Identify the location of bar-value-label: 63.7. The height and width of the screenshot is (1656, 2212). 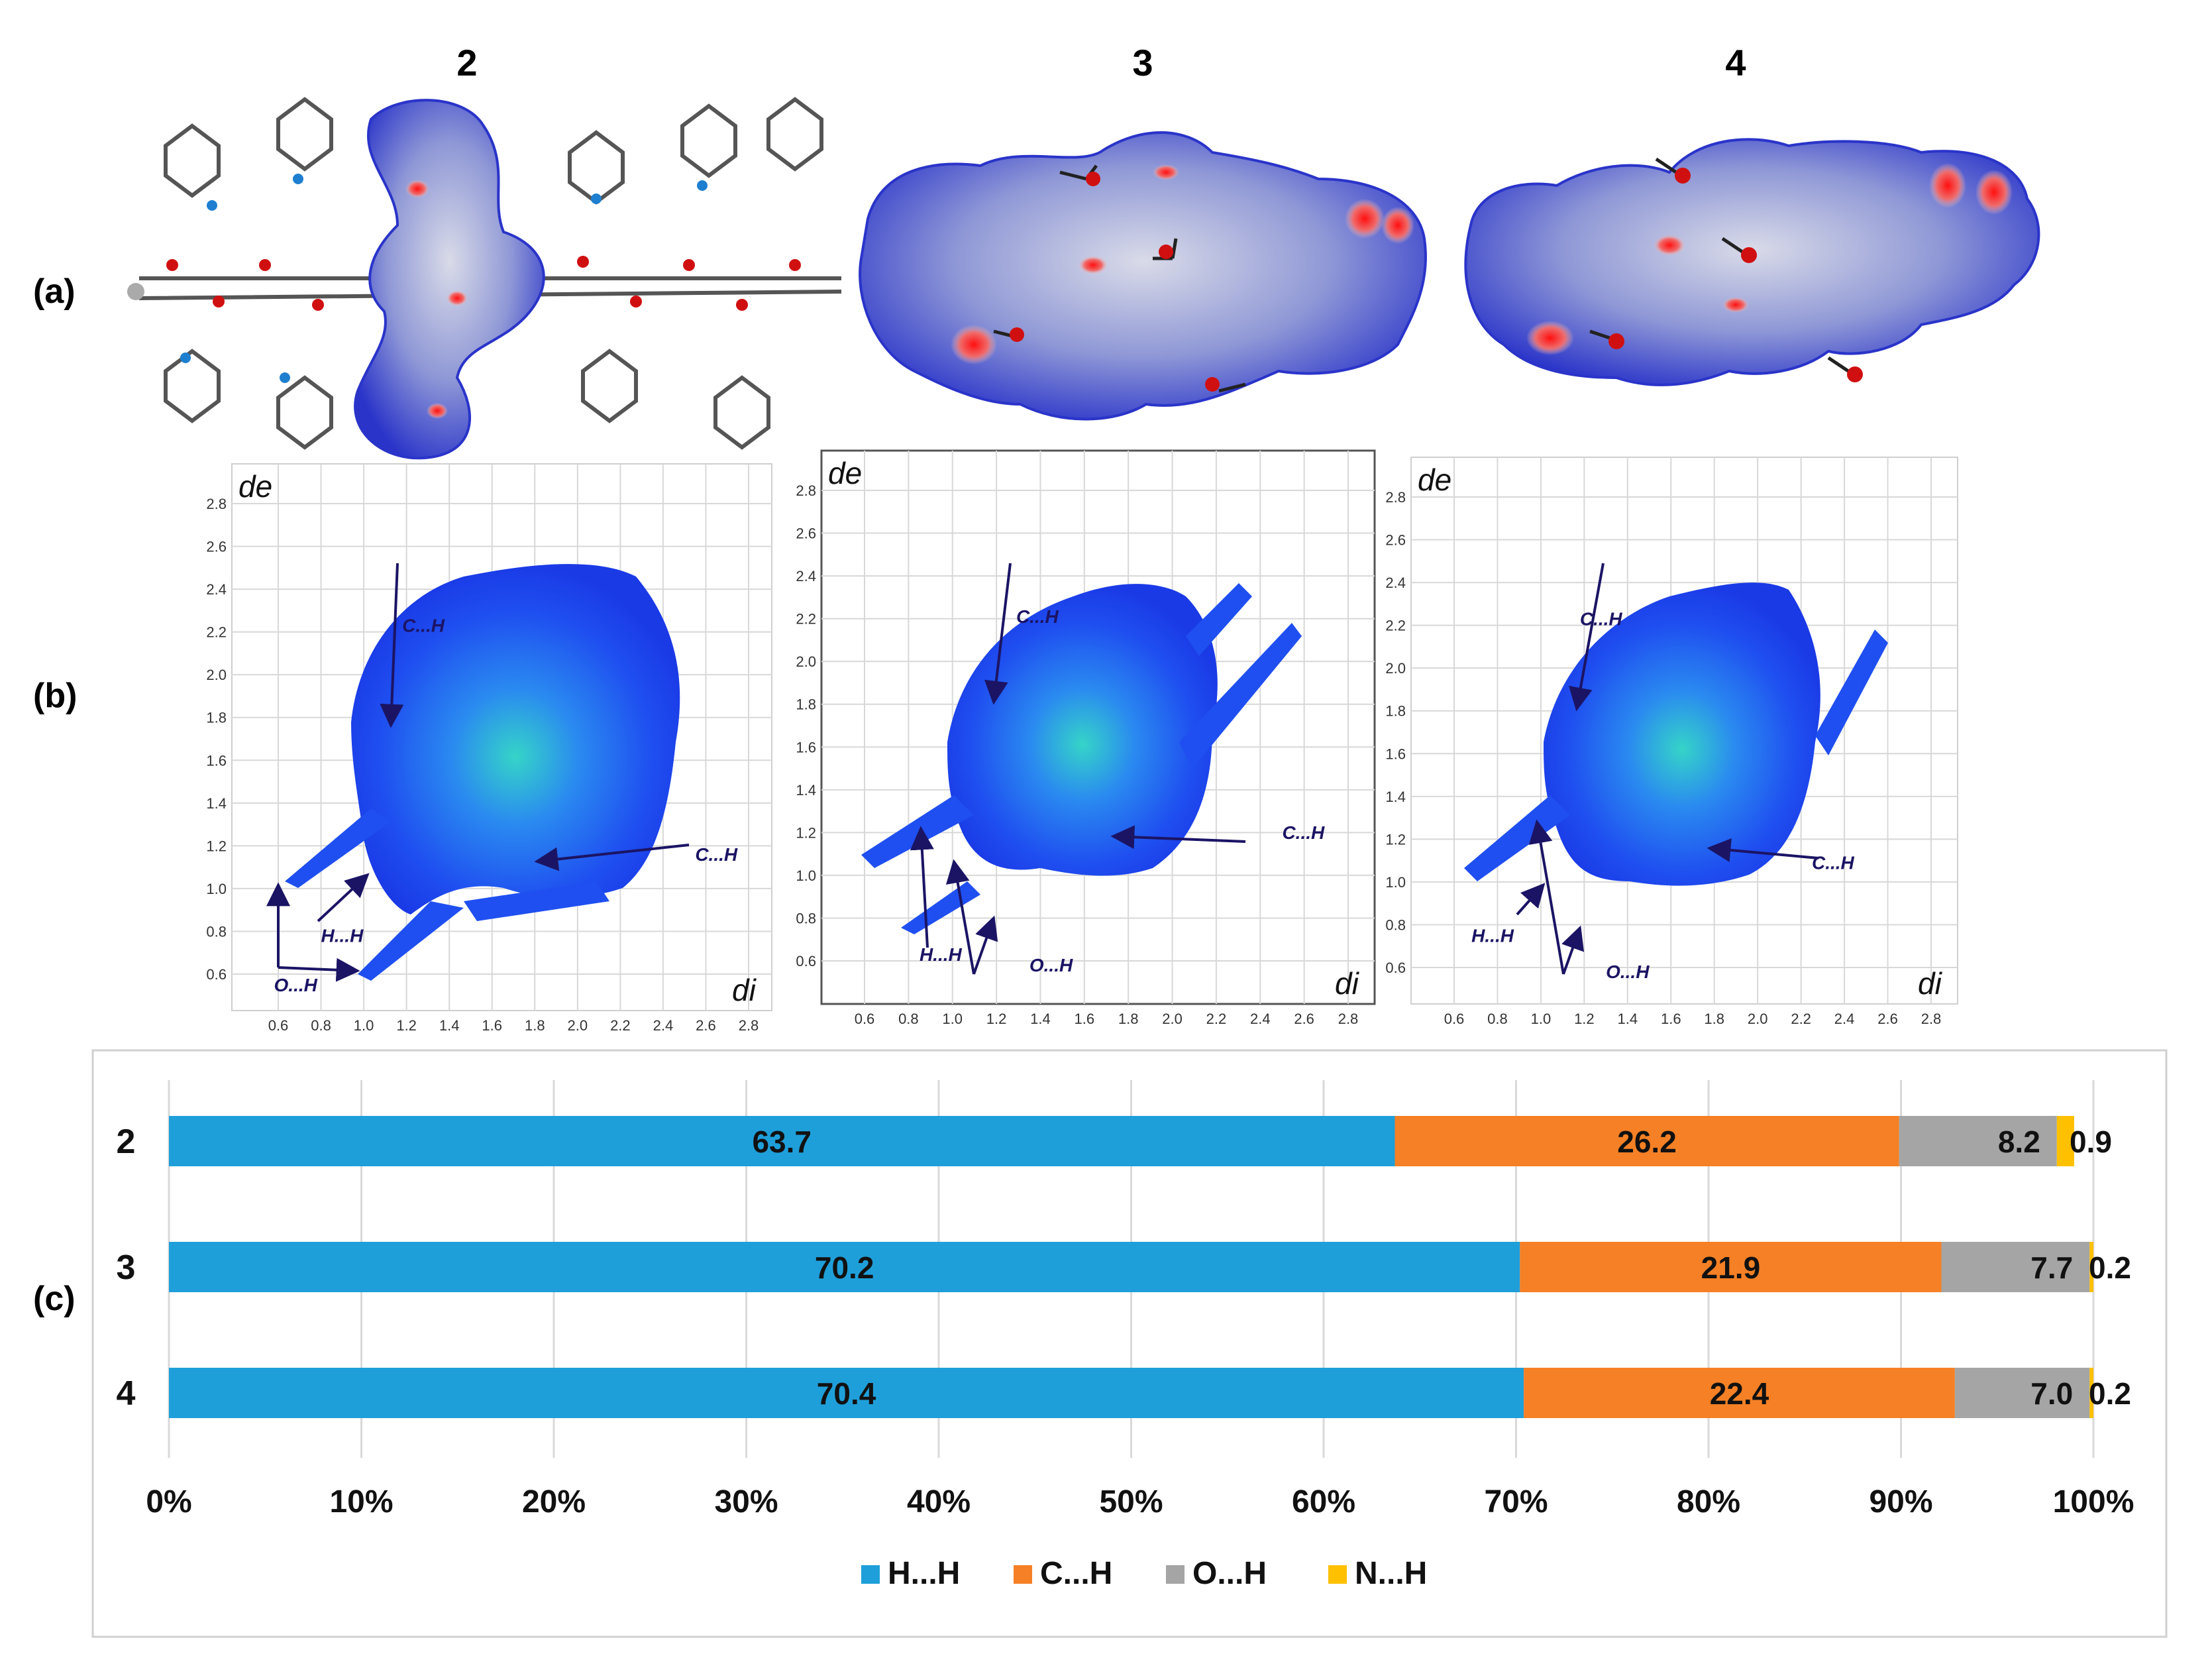
(782, 1142).